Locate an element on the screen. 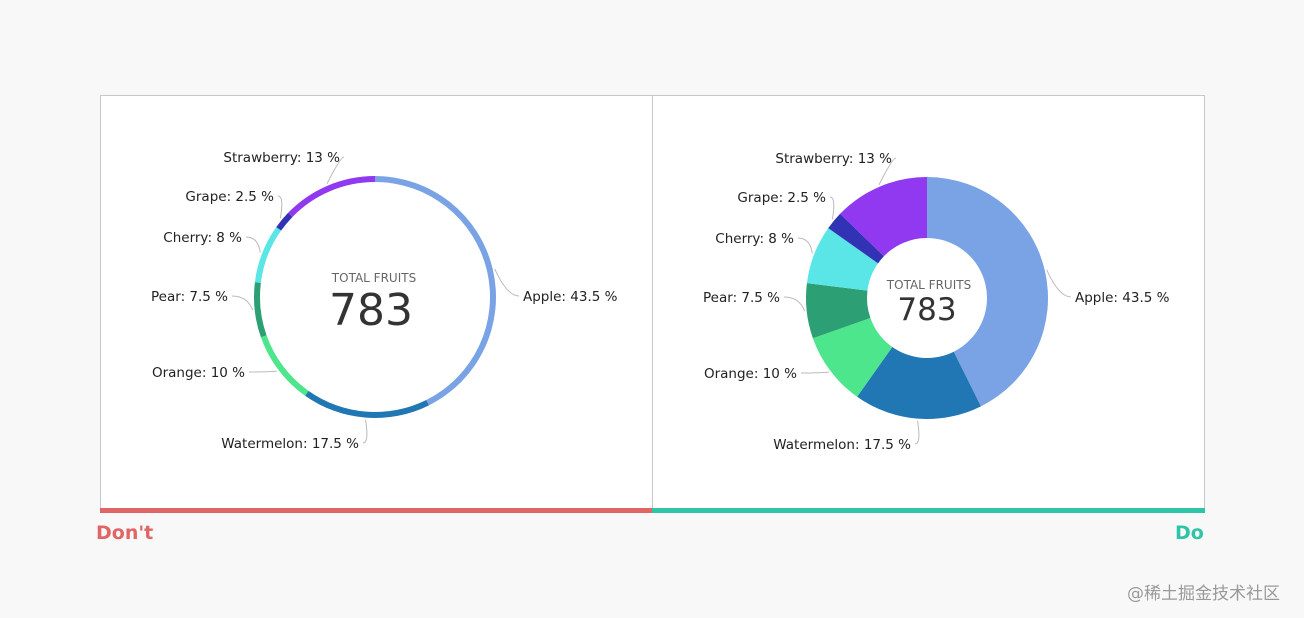 The height and width of the screenshot is (618, 1304). slice-apple is located at coordinates (987, 292).